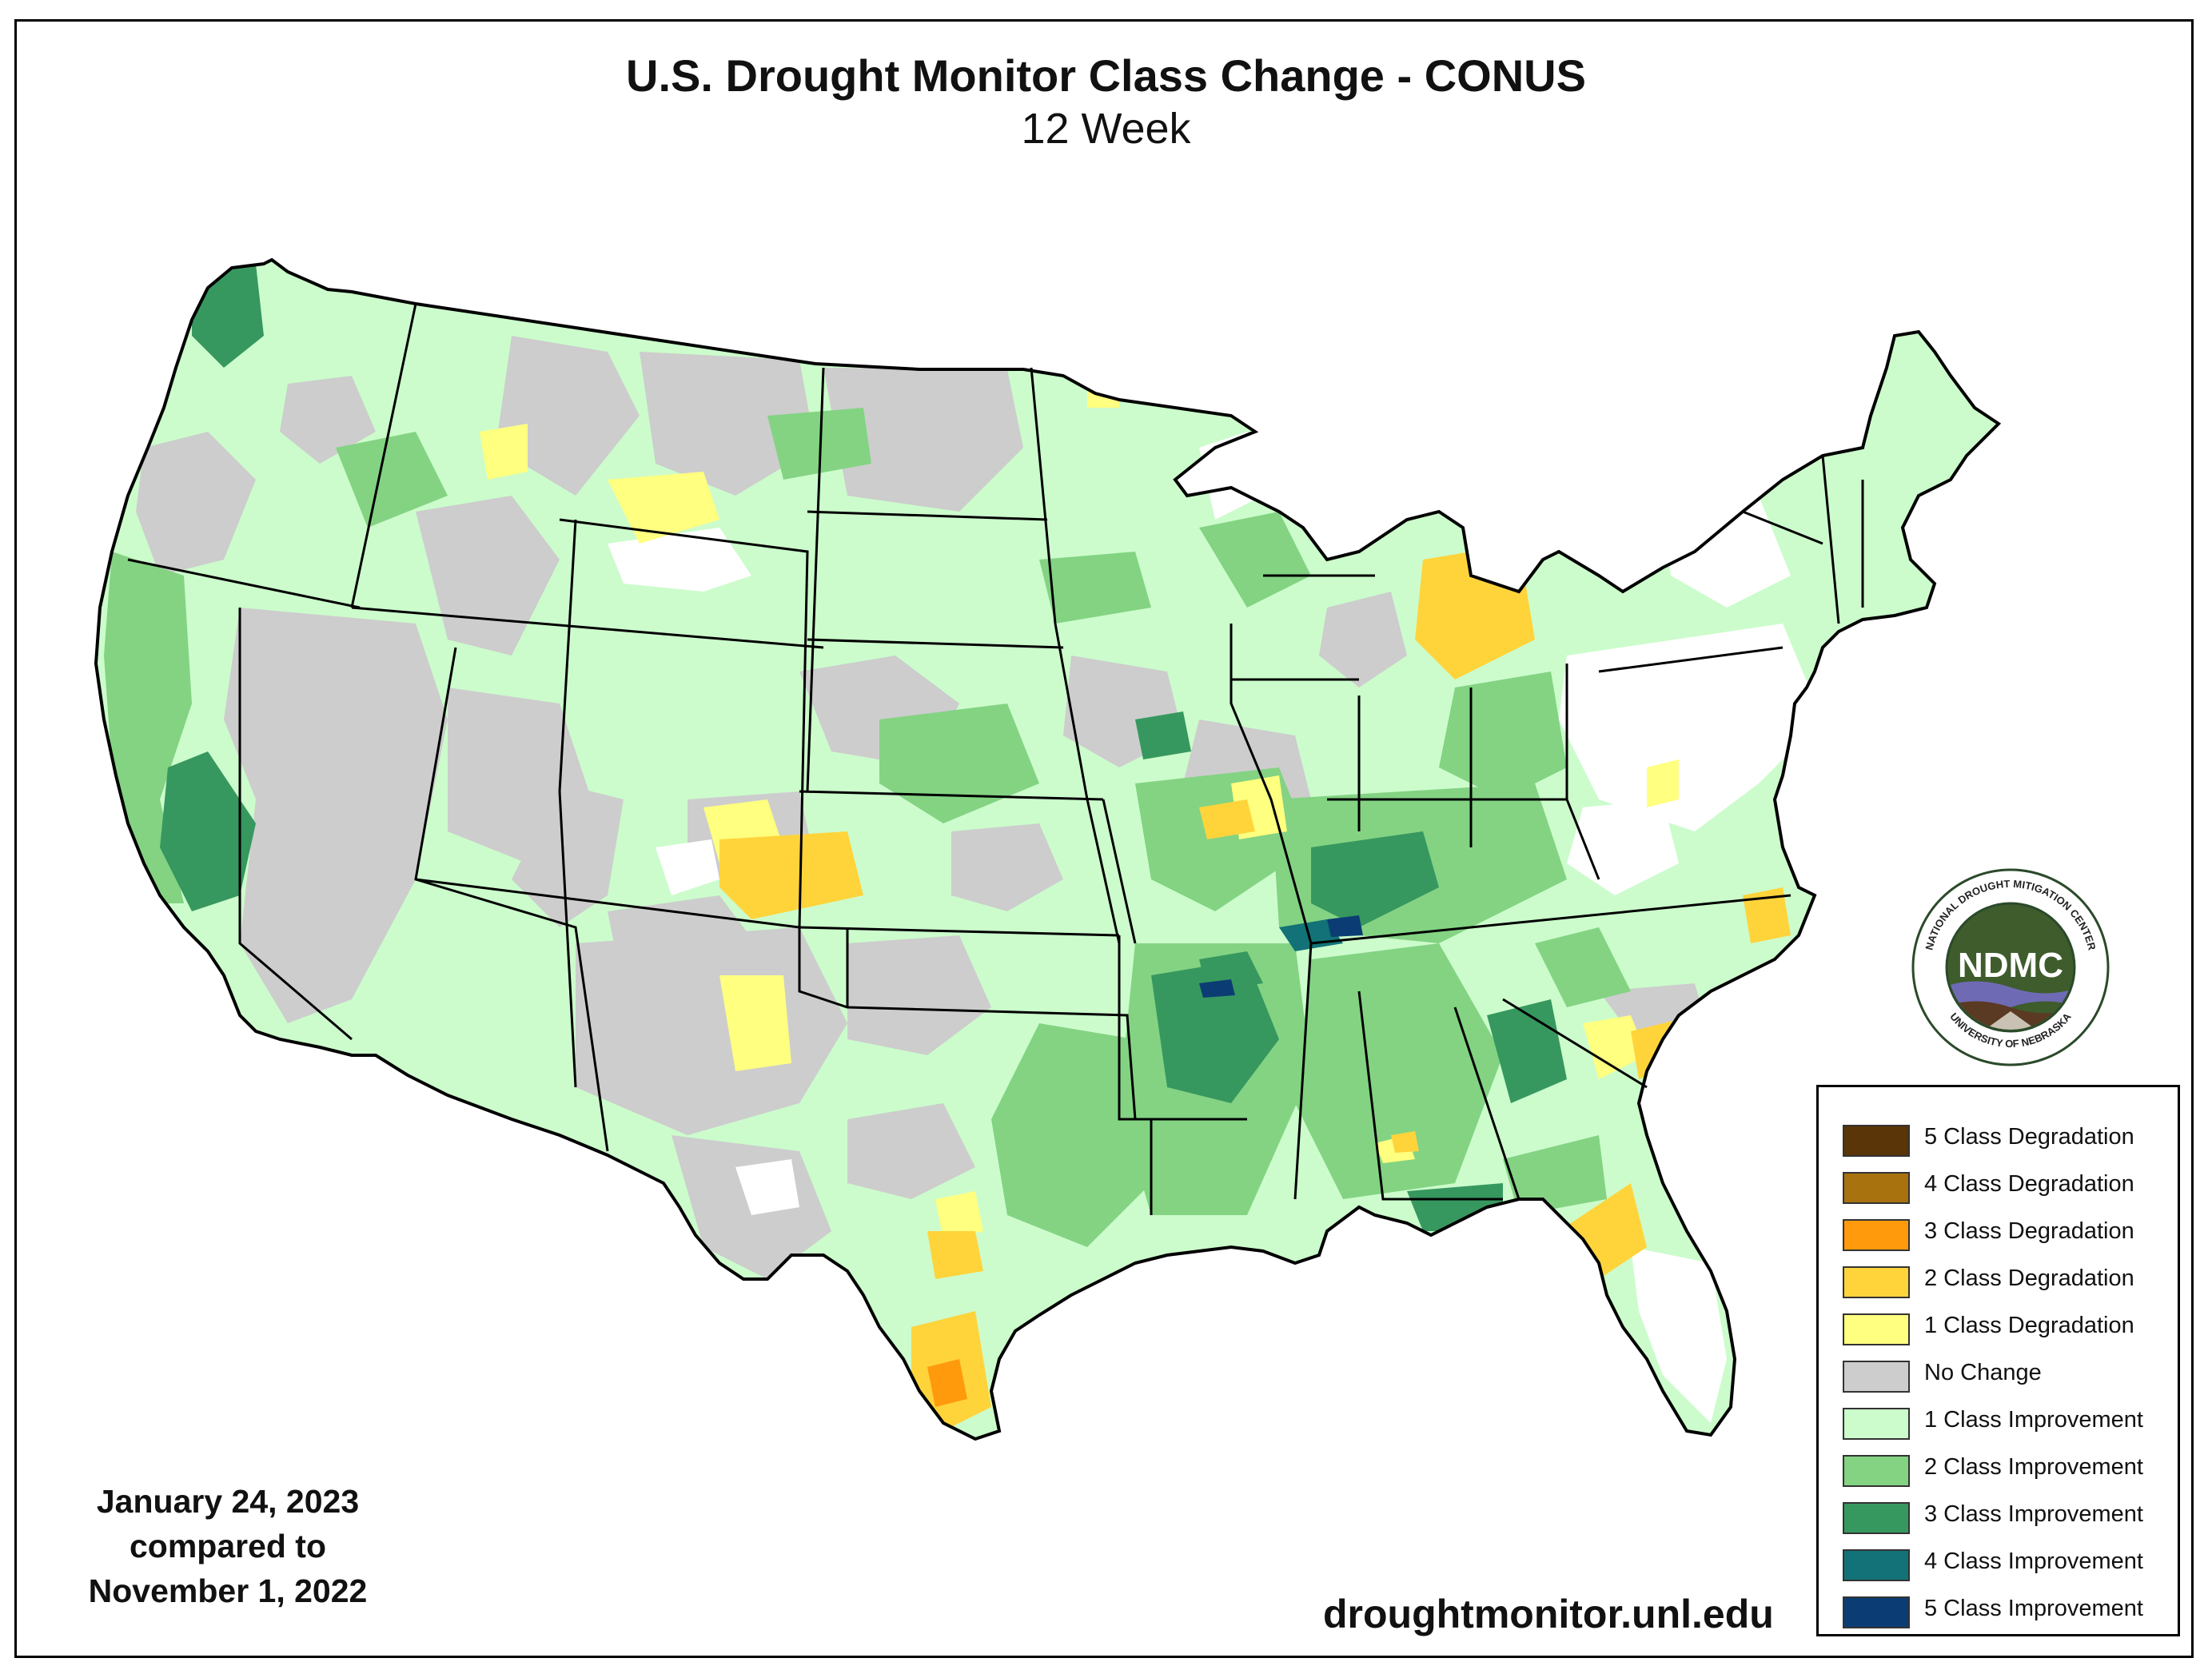  I want to click on baseline-date: November 1, 2022, so click(228, 1590).